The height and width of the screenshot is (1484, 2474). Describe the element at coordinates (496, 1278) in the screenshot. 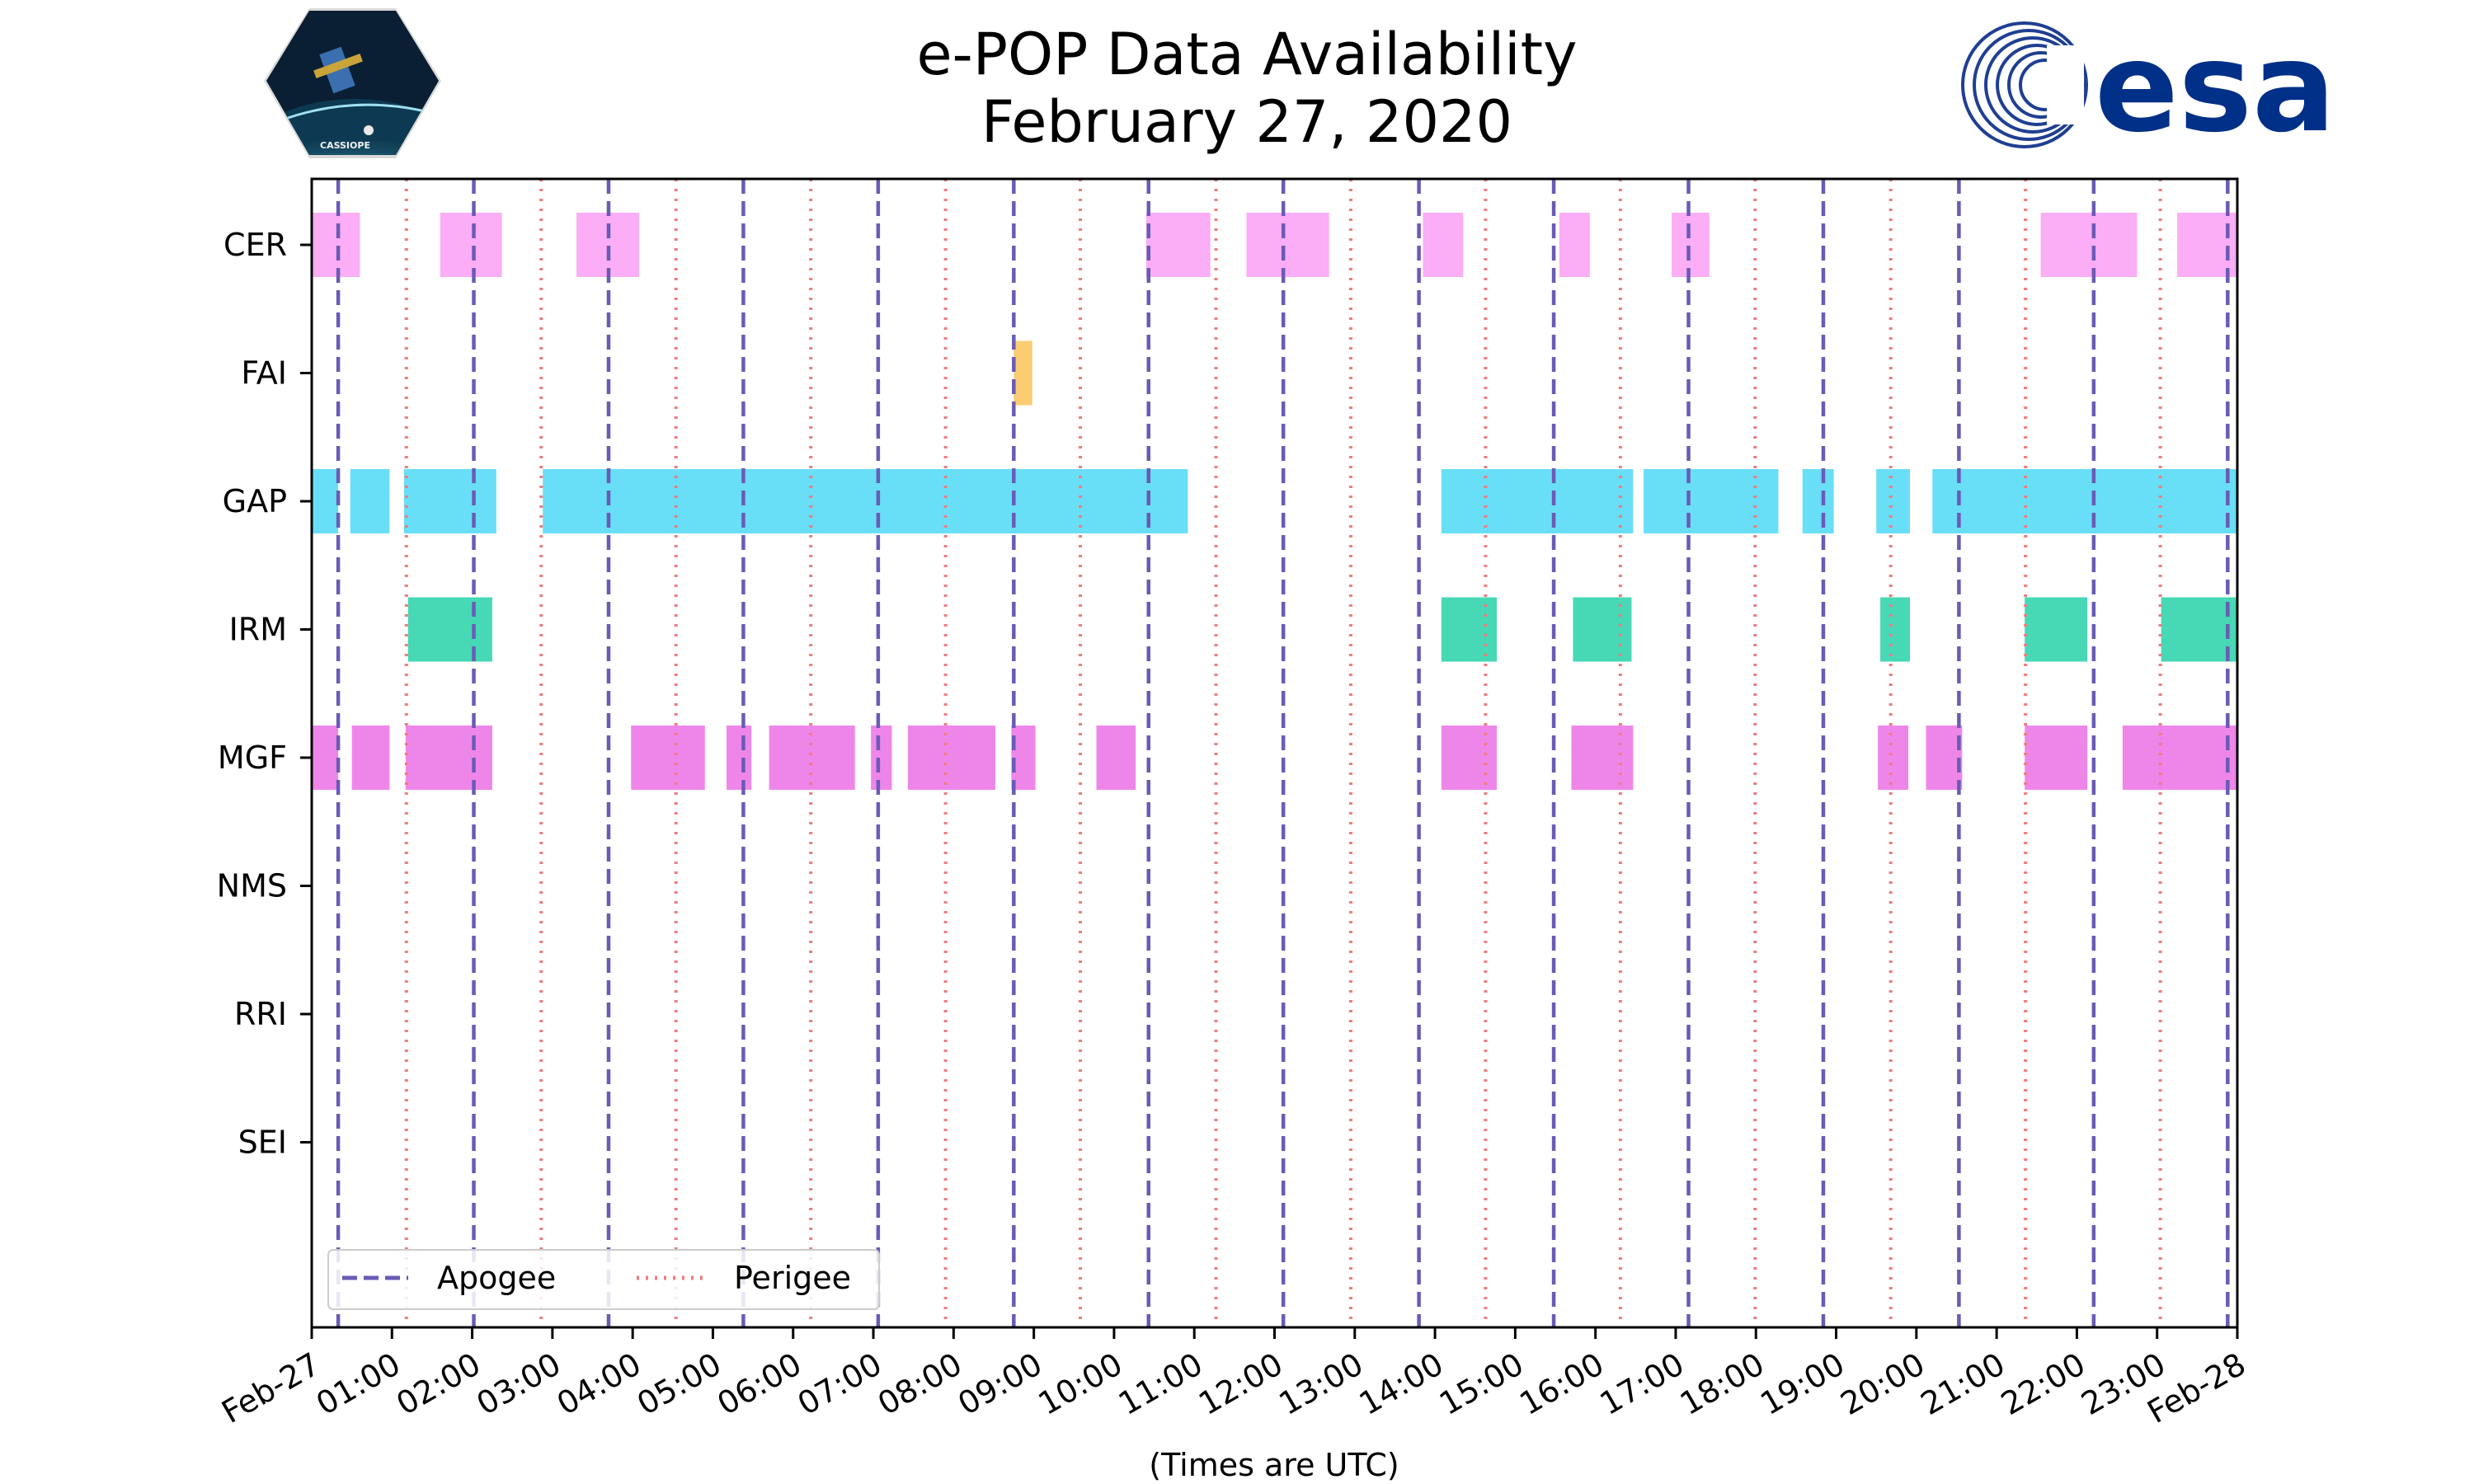

I see `legend-apogee-label: Apogee` at that location.